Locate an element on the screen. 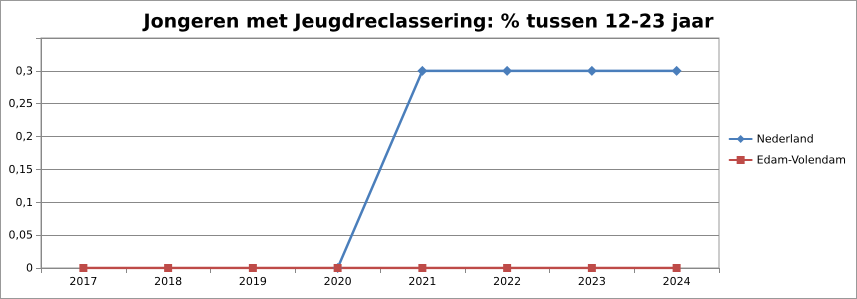 Image resolution: width=857 pixels, height=299 pixels. x-tick-label: 2024 is located at coordinates (676, 281).